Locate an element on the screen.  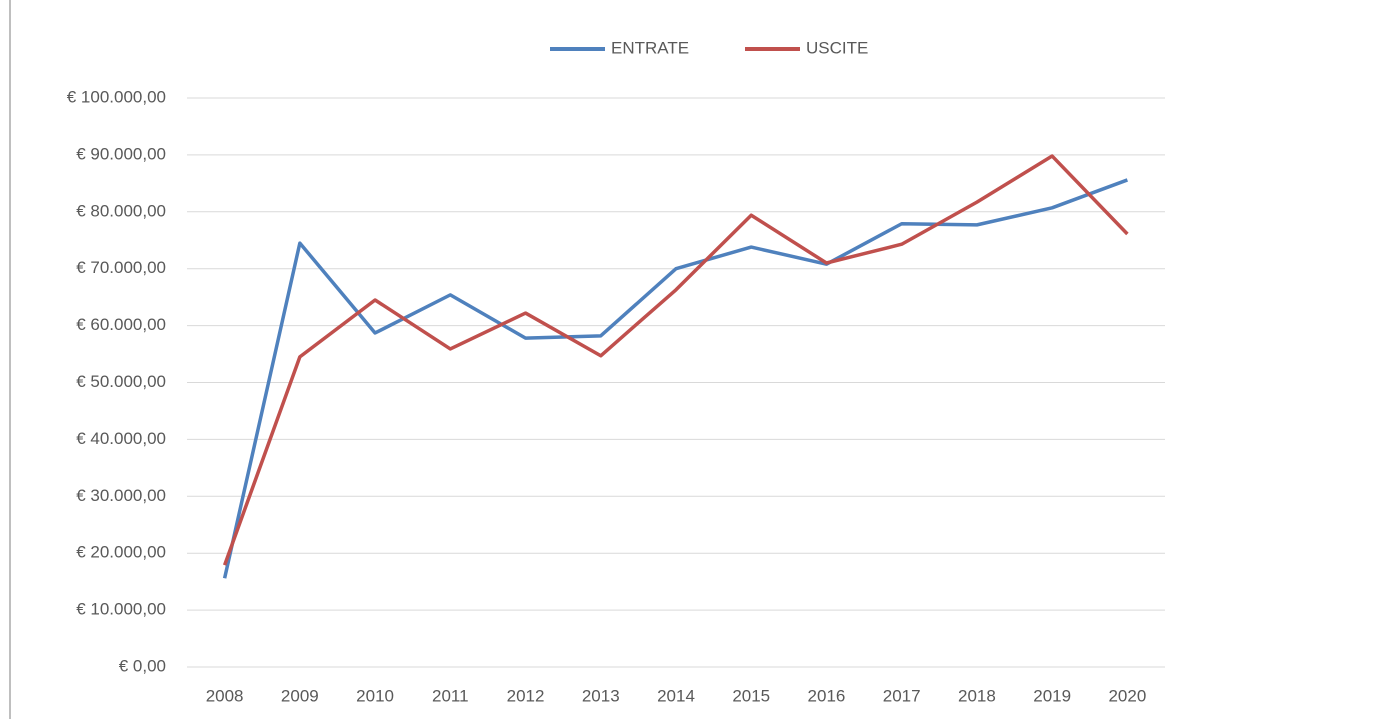
y-tick-label: € 100.000,00 is located at coordinates (116, 96).